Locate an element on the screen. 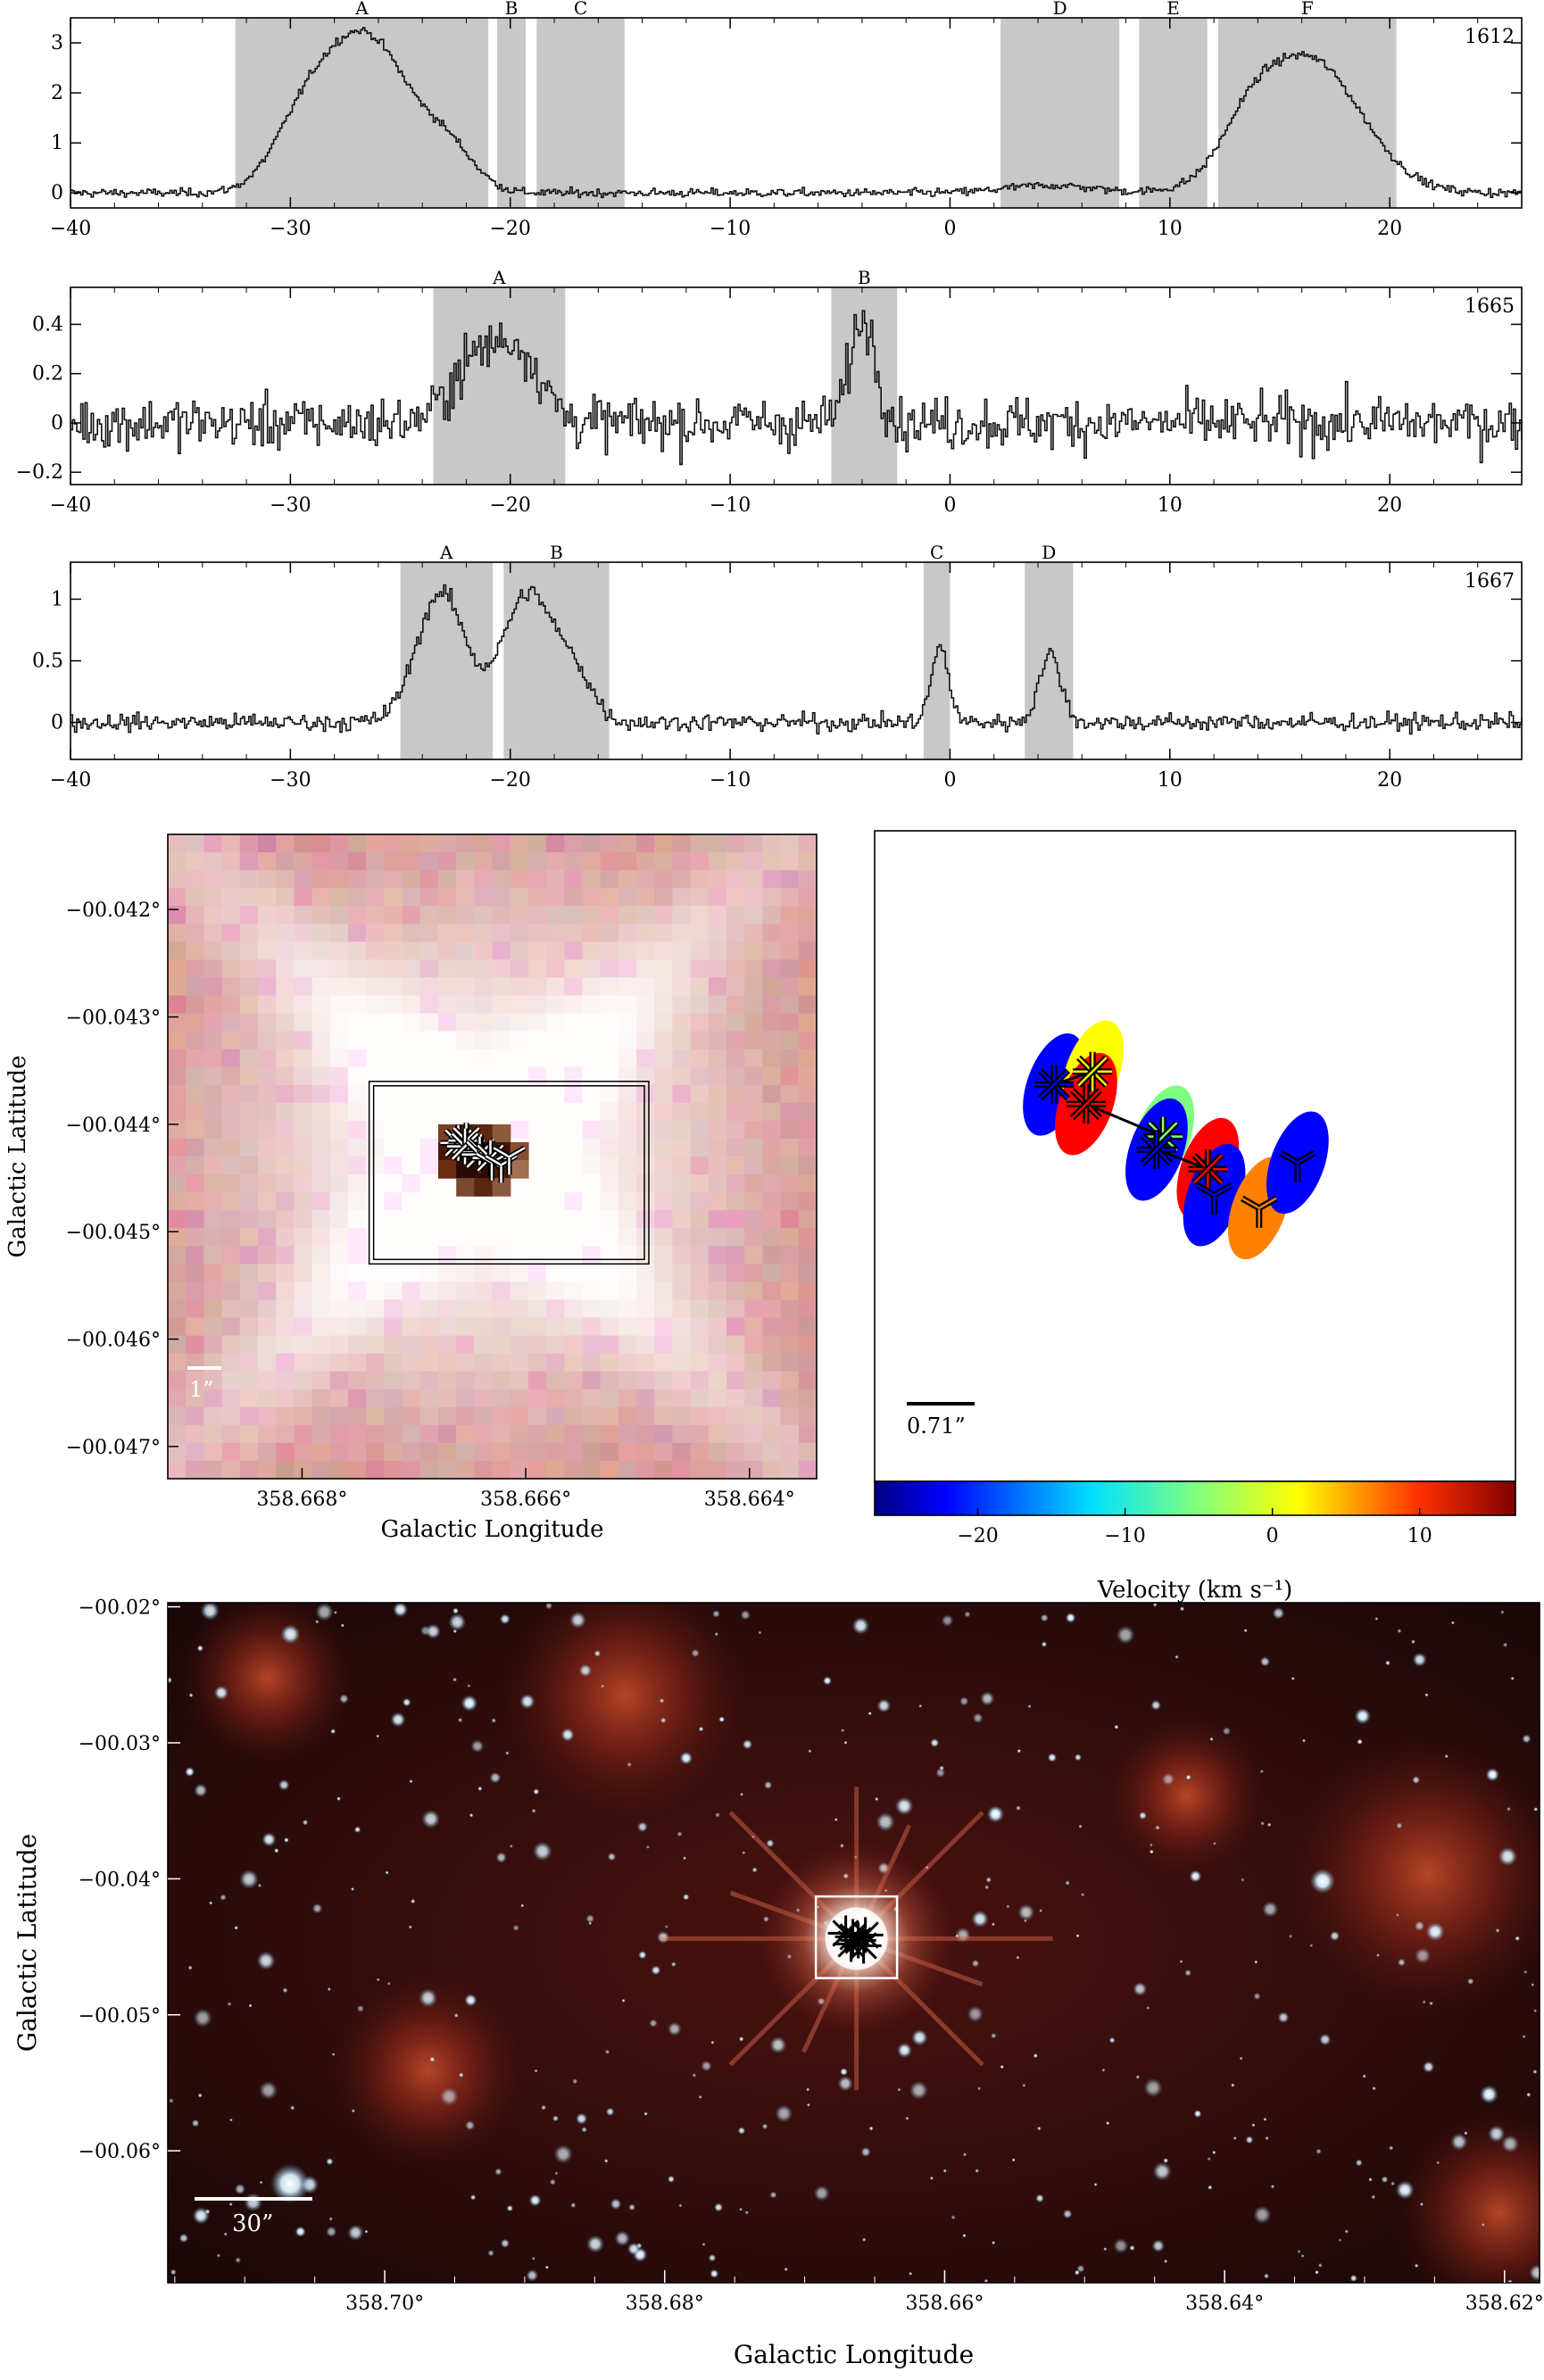  x-tick-label: 358.66° is located at coordinates (944, 2304).